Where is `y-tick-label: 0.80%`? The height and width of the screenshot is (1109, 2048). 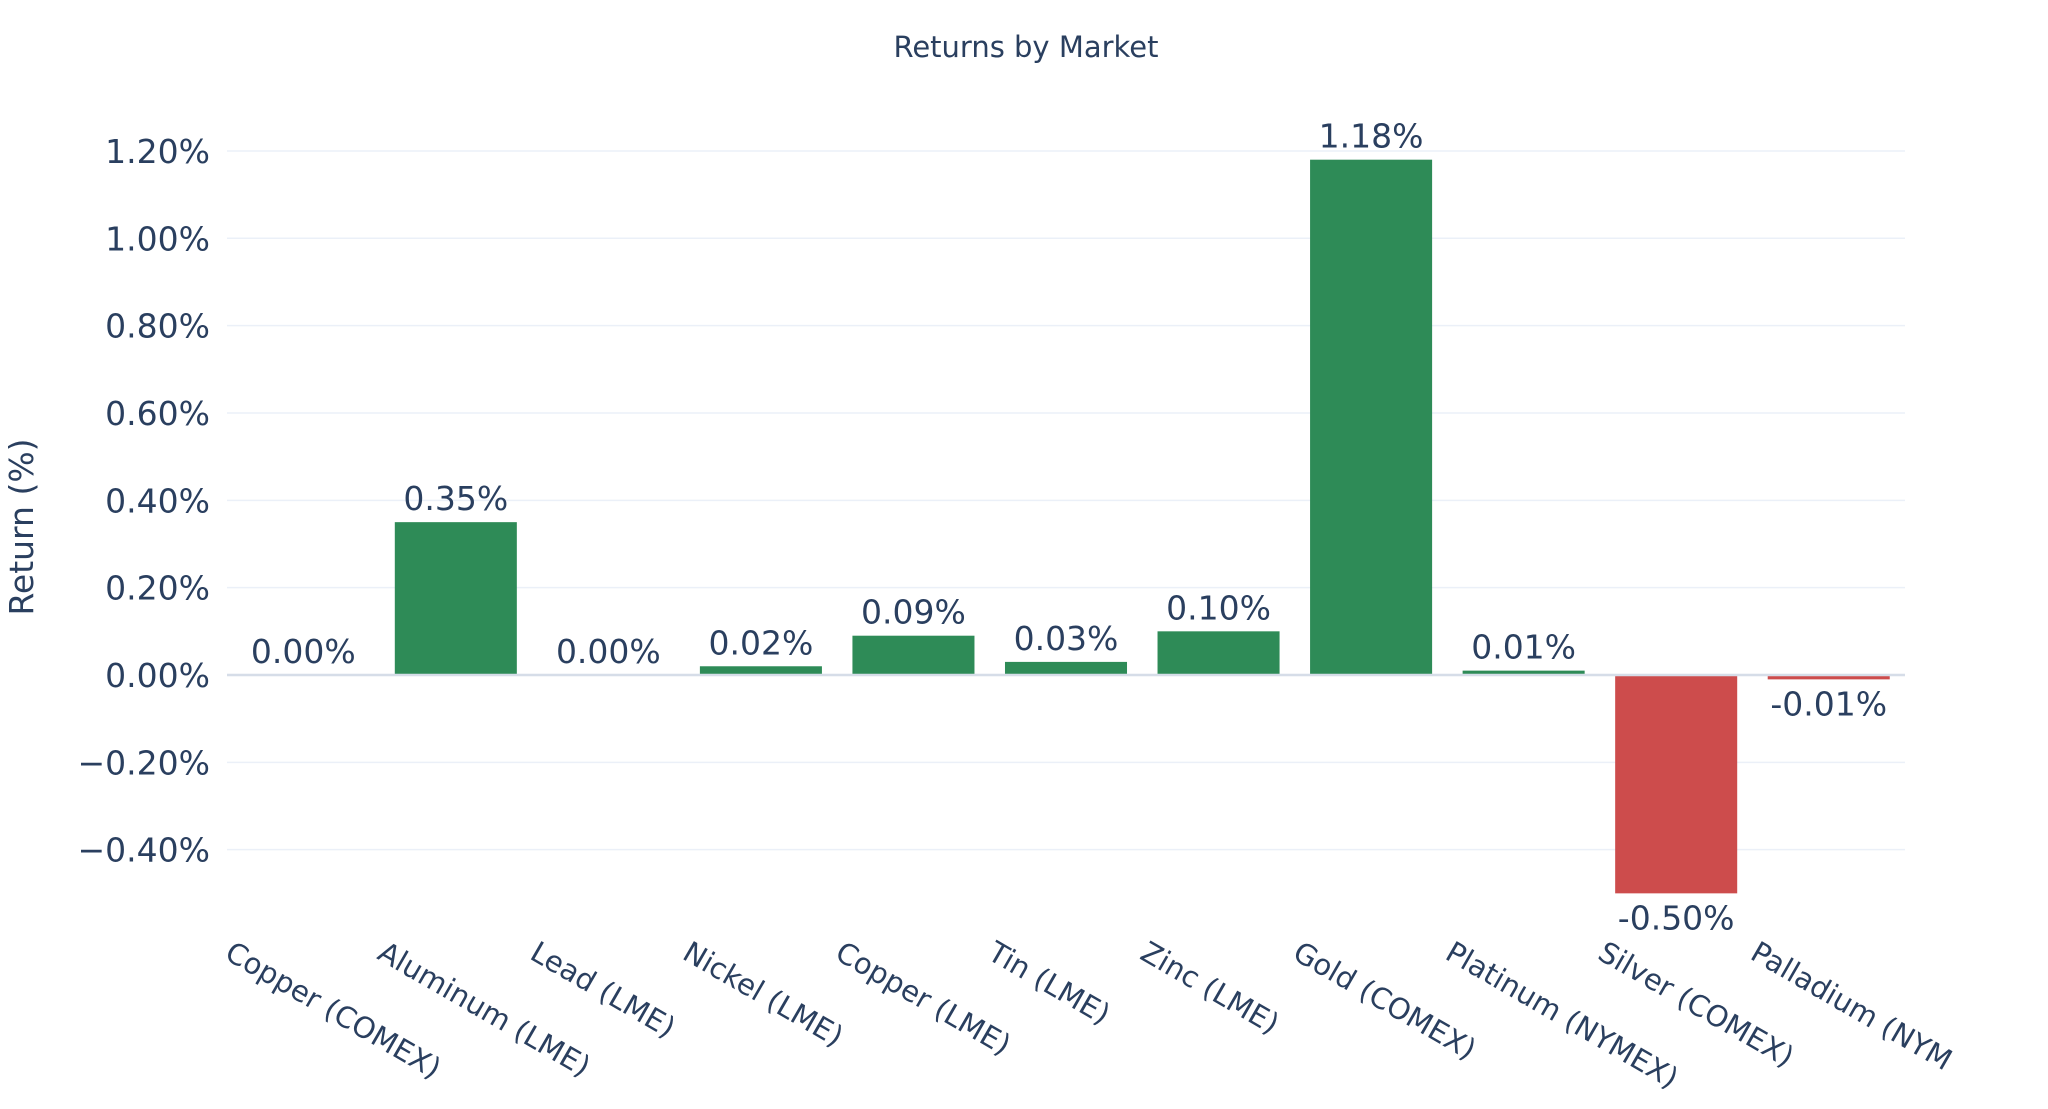
y-tick-label: 0.80% is located at coordinates (157, 326).